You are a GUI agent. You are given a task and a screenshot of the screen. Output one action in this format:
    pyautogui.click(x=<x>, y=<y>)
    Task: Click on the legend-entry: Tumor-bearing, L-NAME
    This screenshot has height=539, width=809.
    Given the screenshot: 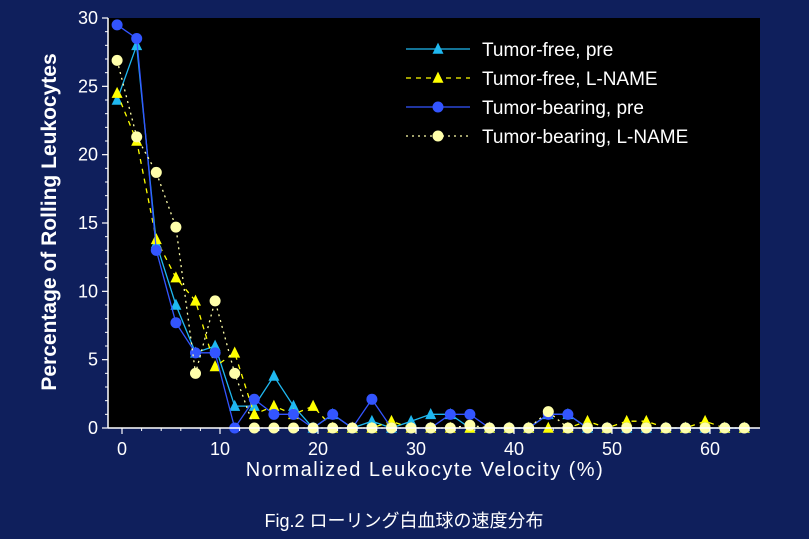 What is the action you would take?
    pyautogui.click(x=547, y=137)
    